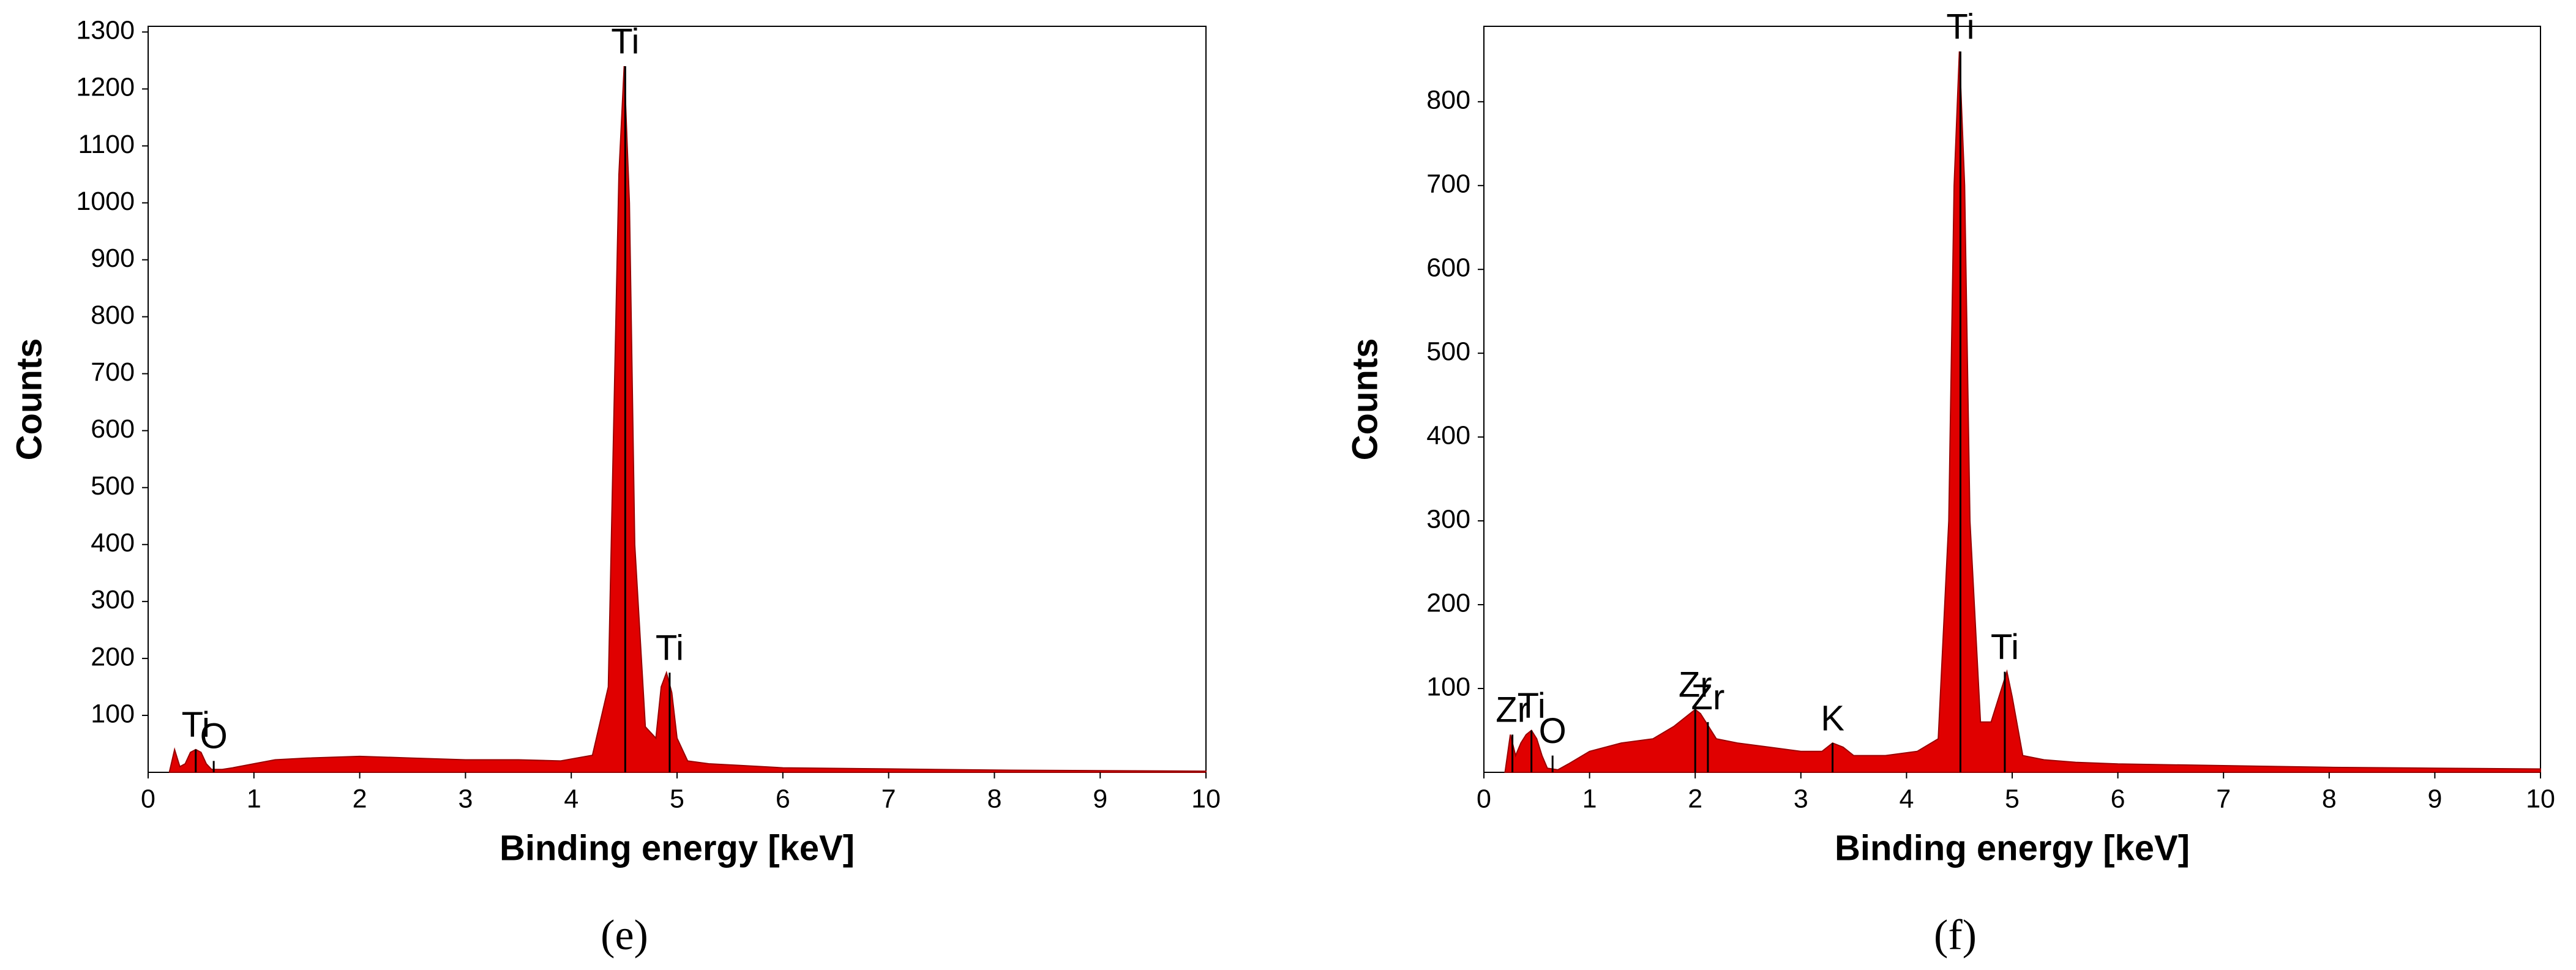 This screenshot has height=970, width=2576. What do you see at coordinates (624, 935) in the screenshot?
I see `panel-caption: (e)` at bounding box center [624, 935].